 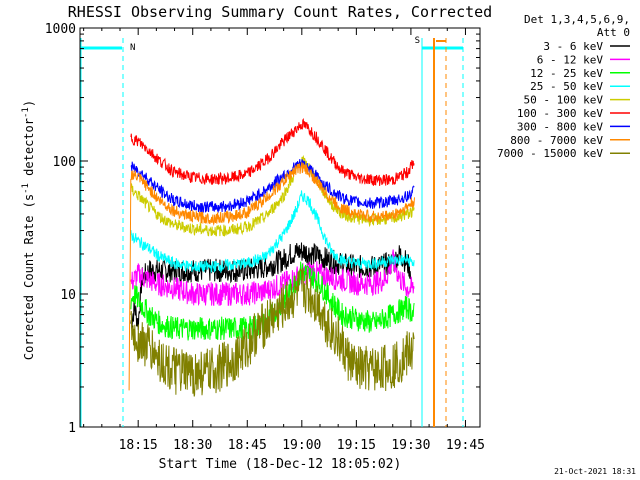 What do you see at coordinates (280, 464) in the screenshot?
I see `x-axis-label: Start Time (18-Dec-12 18:05:02)` at bounding box center [280, 464].